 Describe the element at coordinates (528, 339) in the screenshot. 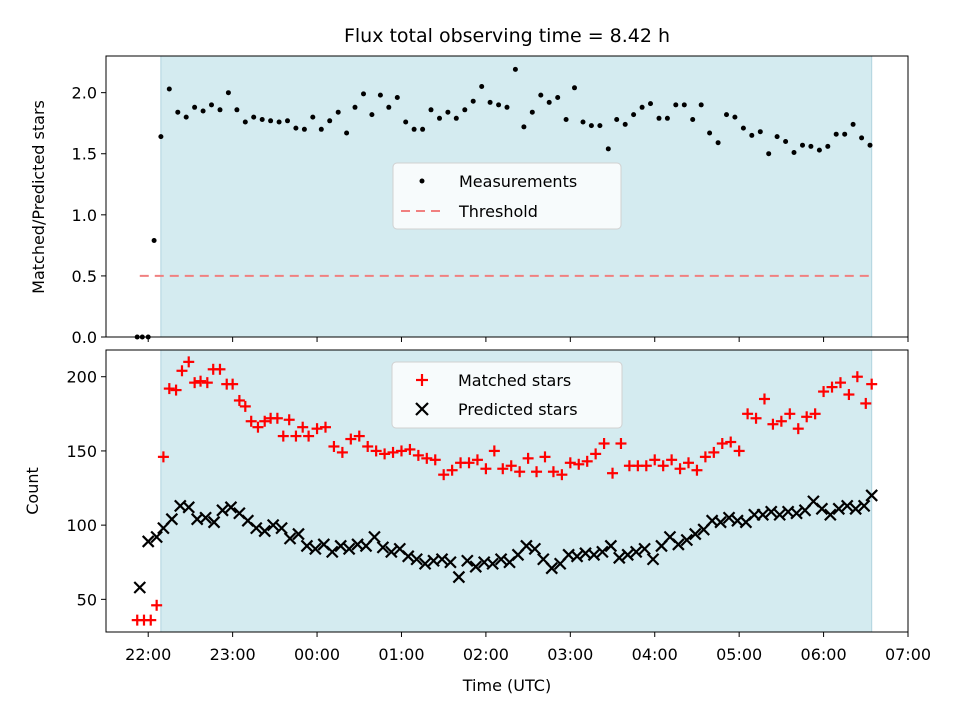

I see `top-x-ticks` at that location.